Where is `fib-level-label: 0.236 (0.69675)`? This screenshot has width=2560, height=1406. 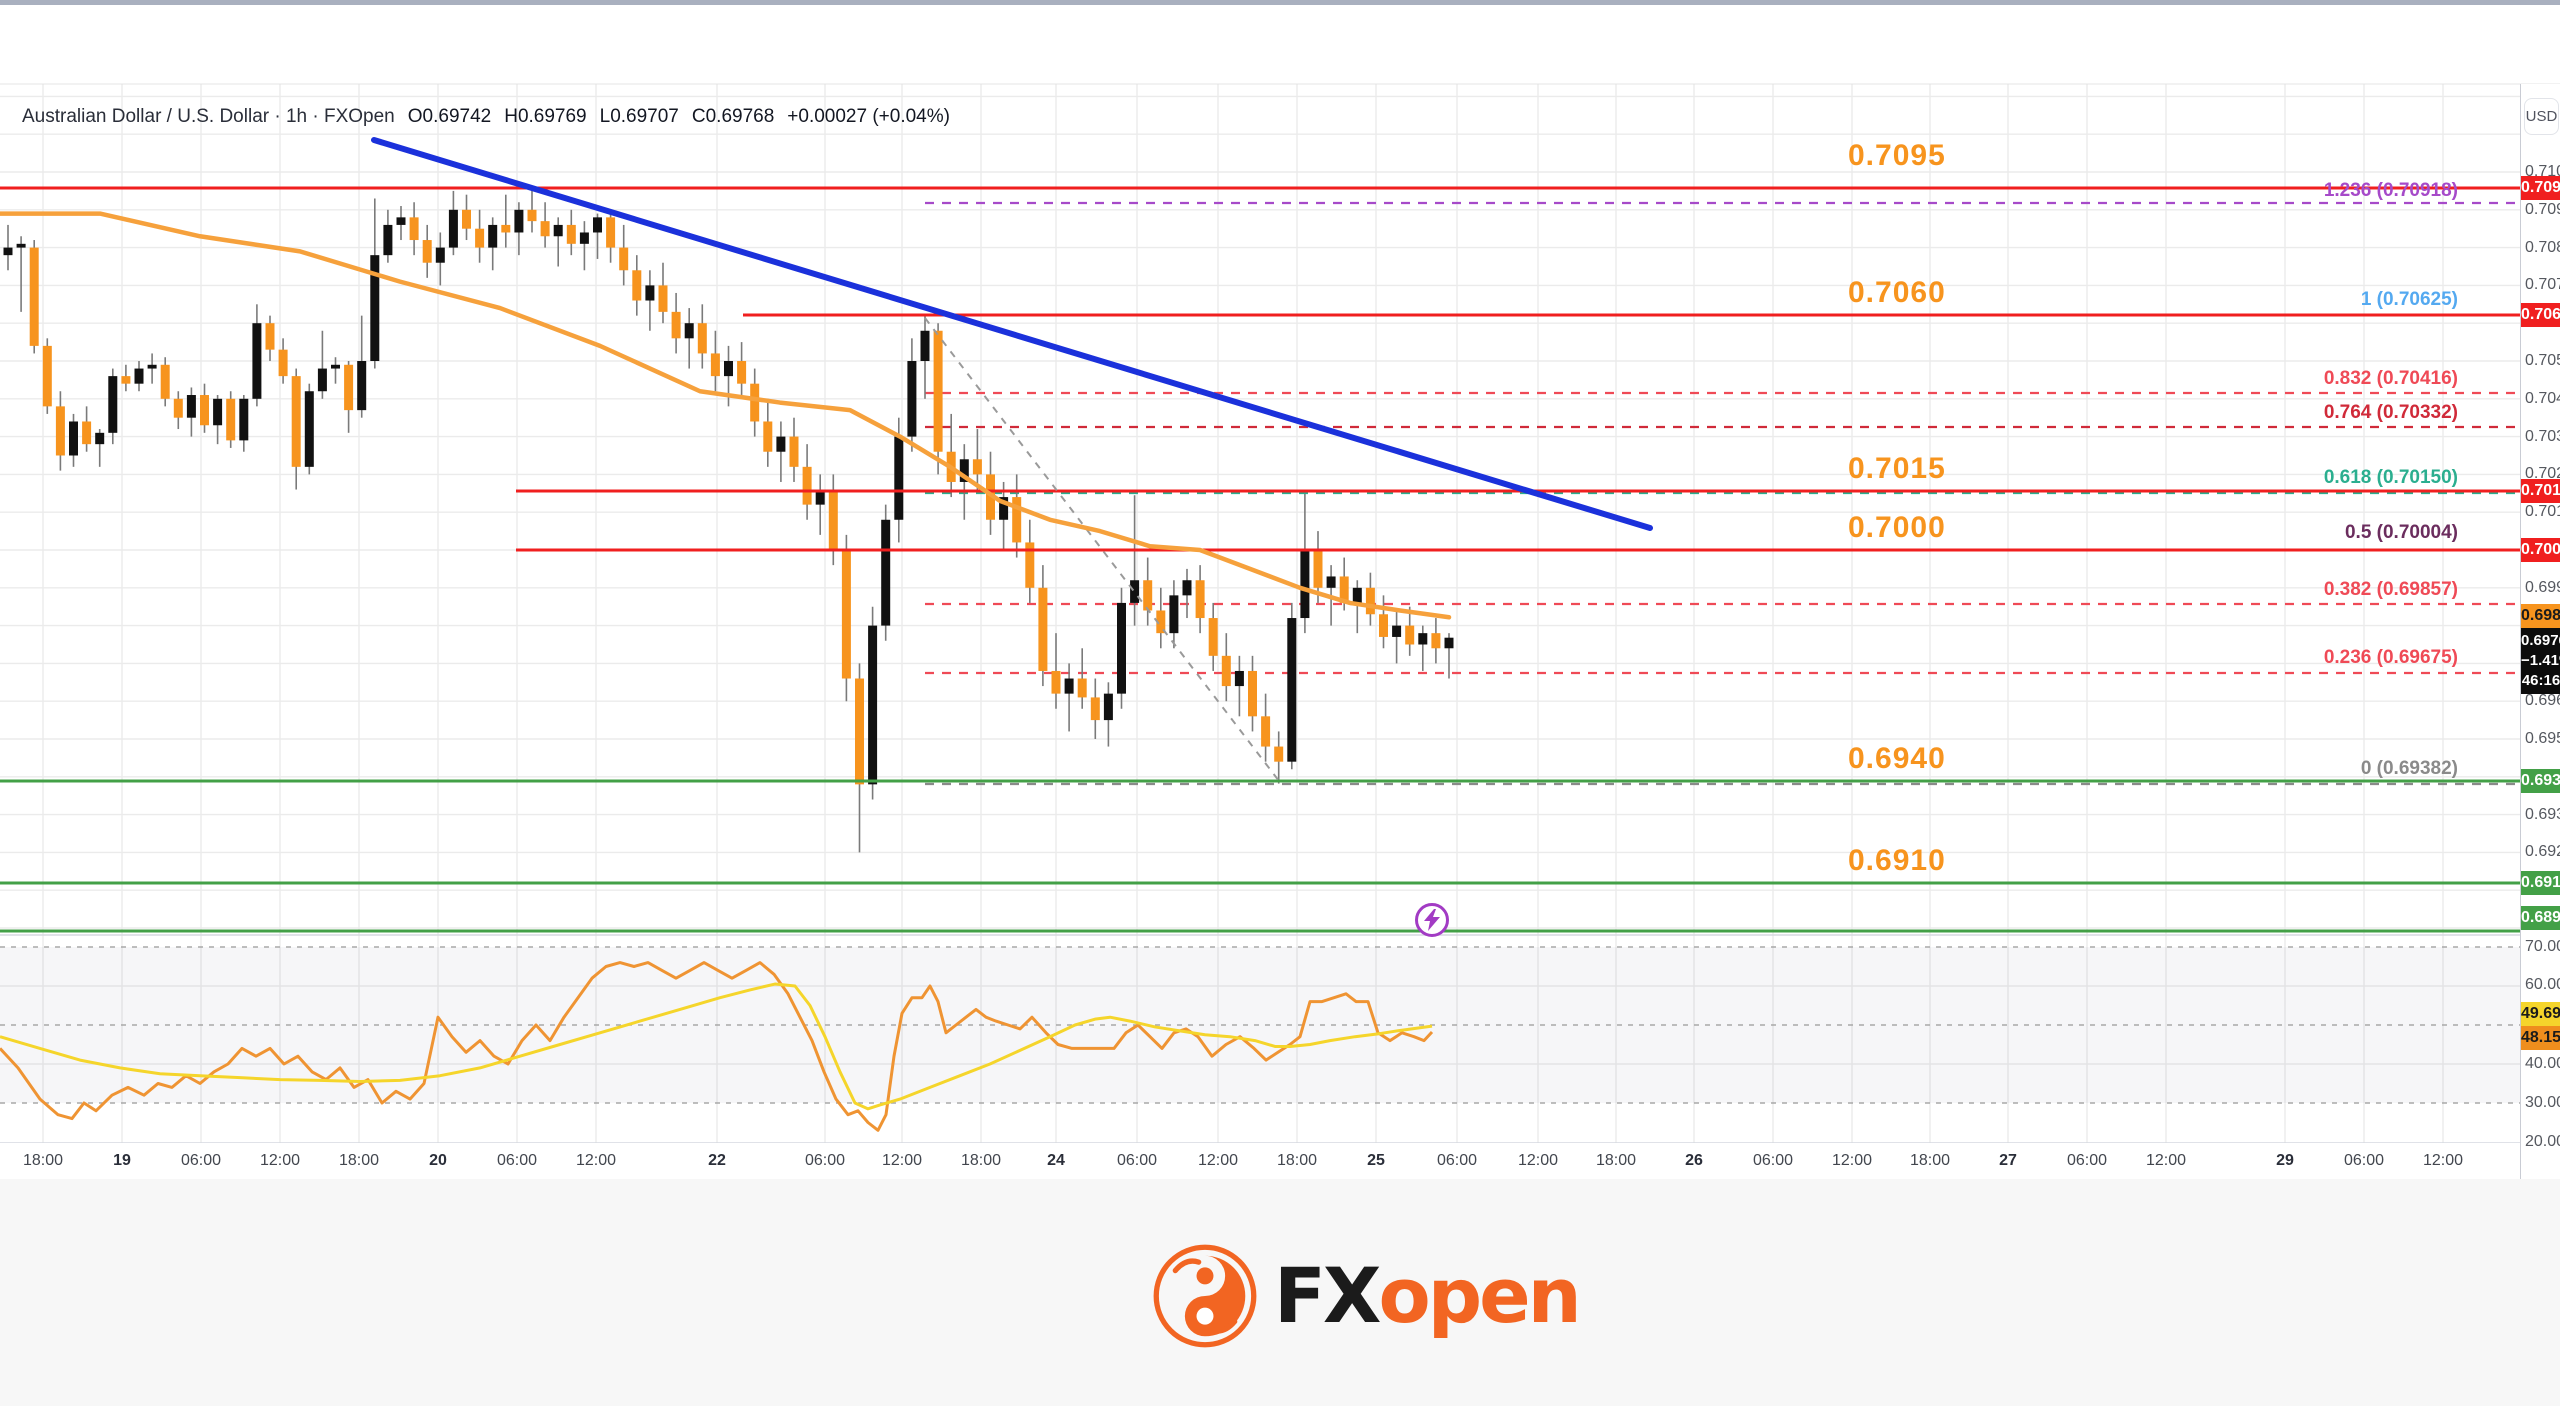 fib-level-label: 0.236 (0.69675) is located at coordinates (2390, 657).